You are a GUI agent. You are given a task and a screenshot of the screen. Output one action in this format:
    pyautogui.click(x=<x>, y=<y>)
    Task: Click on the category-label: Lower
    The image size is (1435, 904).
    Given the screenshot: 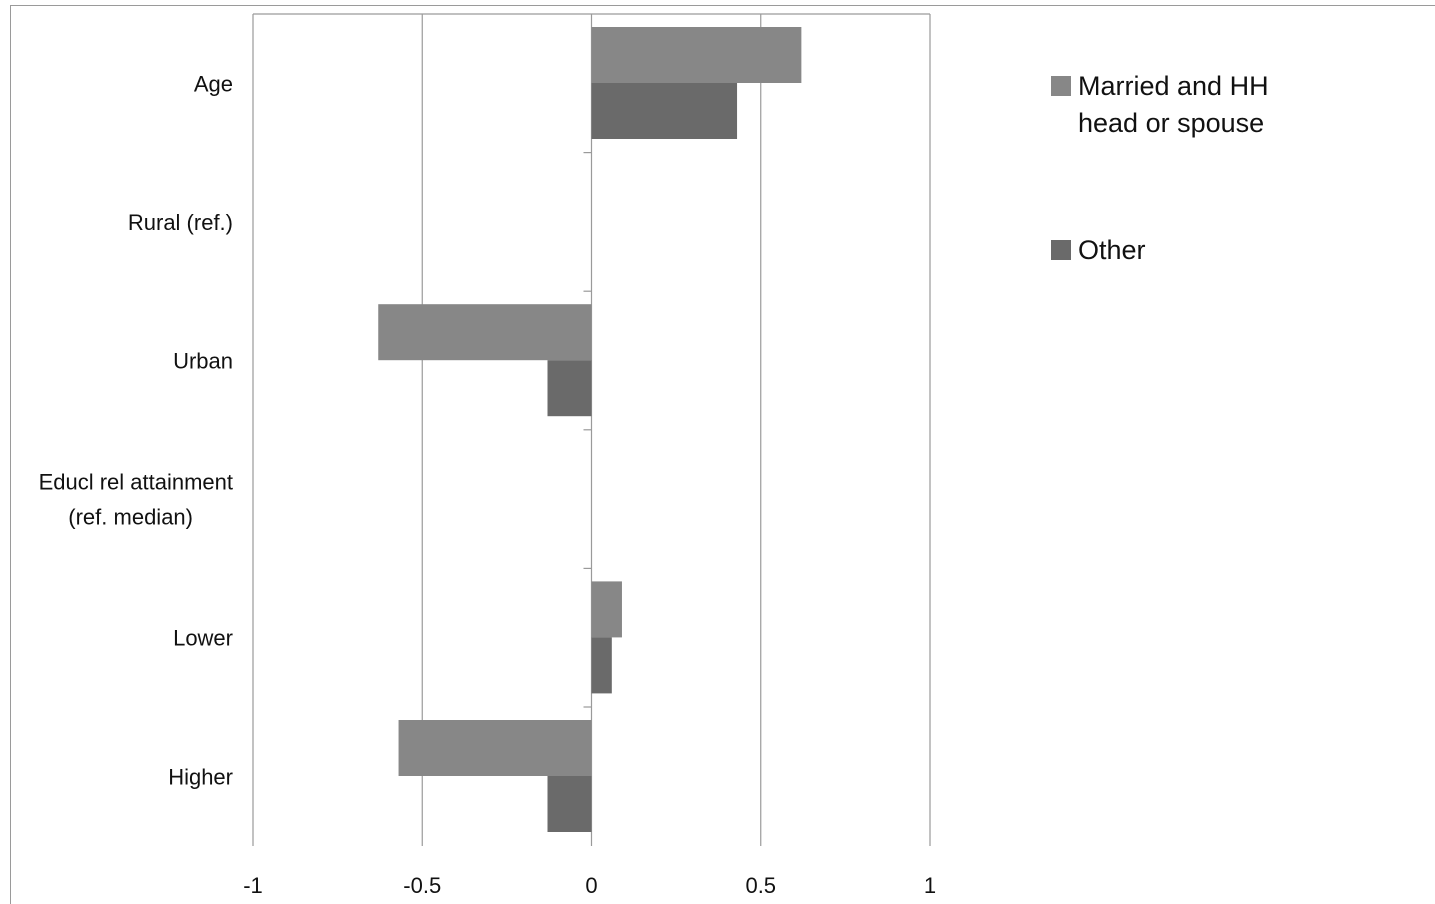 What is the action you would take?
    pyautogui.click(x=203, y=638)
    